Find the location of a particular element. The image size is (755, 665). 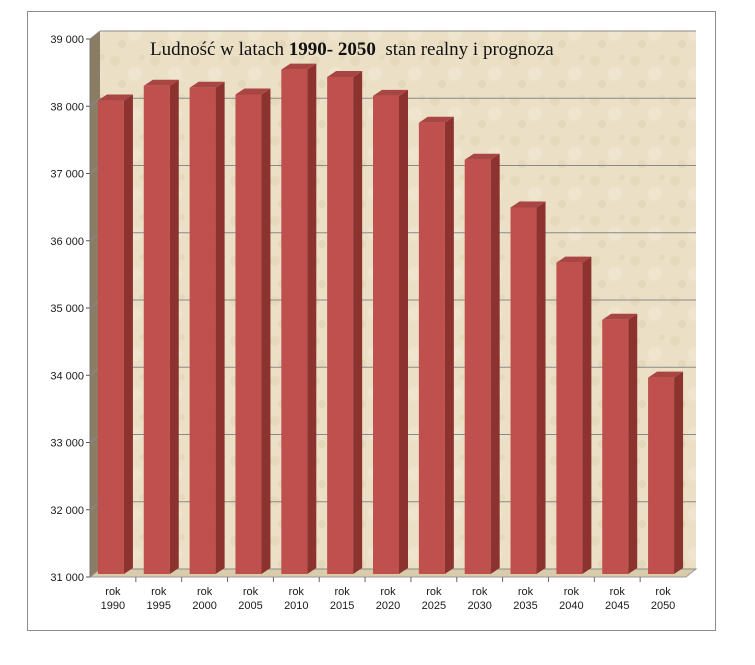

x-tick-label: rok 1990 is located at coordinates (113, 599).